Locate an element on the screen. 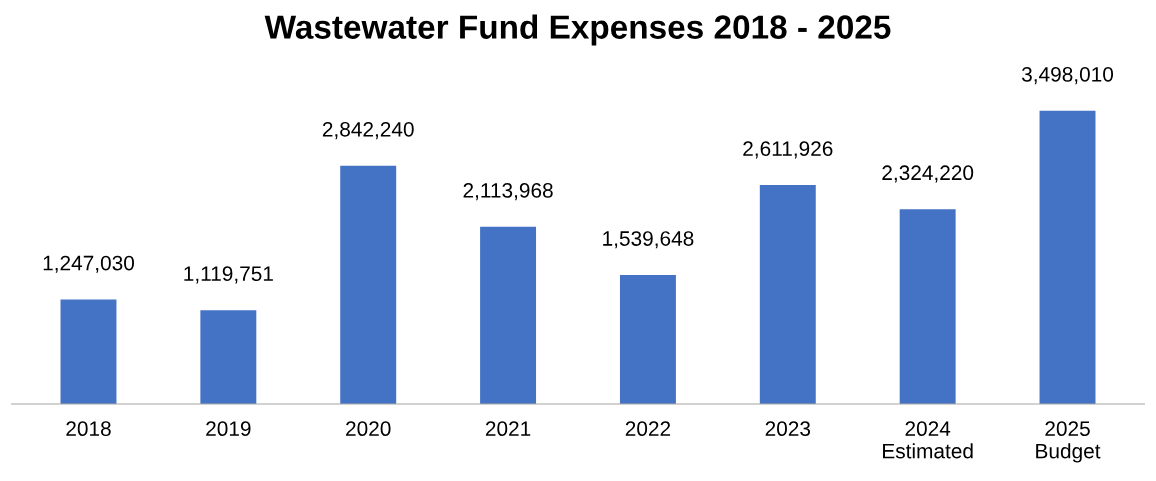 The width and height of the screenshot is (1156, 481). x-tick-label: 2024 Estimated is located at coordinates (928, 440).